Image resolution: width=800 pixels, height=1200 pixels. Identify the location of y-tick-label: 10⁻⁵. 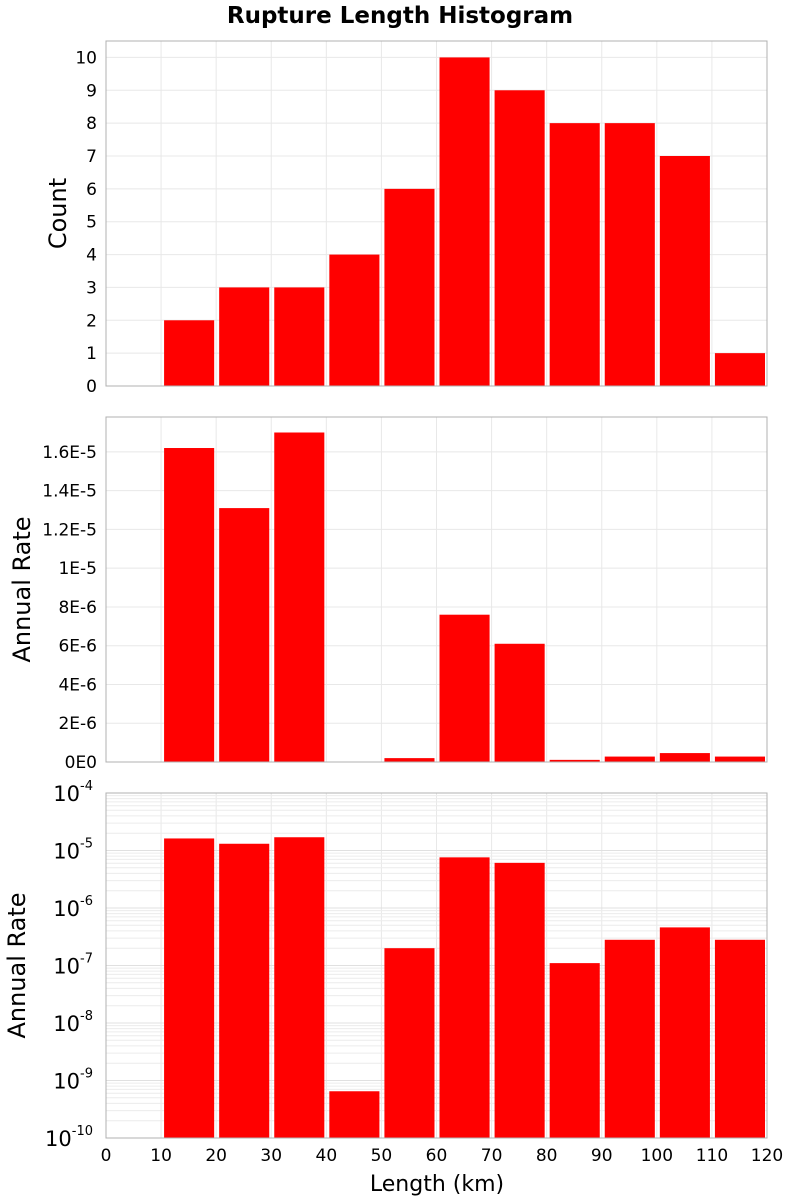
(73, 850).